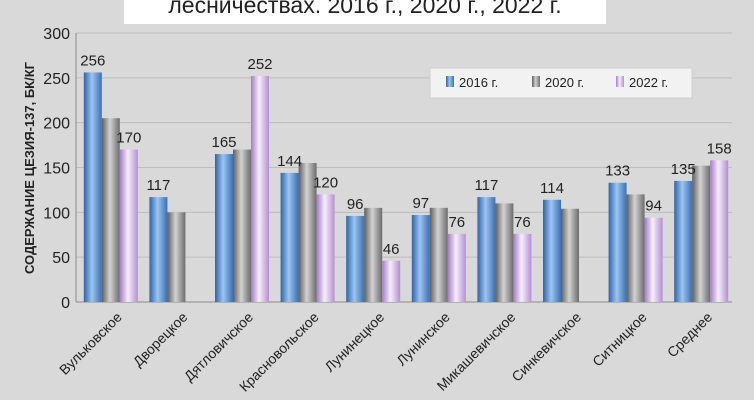 Image resolution: width=754 pixels, height=400 pixels. What do you see at coordinates (570, 255) in the screenshot?
I see `bar-2020-г--синкевичское` at bounding box center [570, 255].